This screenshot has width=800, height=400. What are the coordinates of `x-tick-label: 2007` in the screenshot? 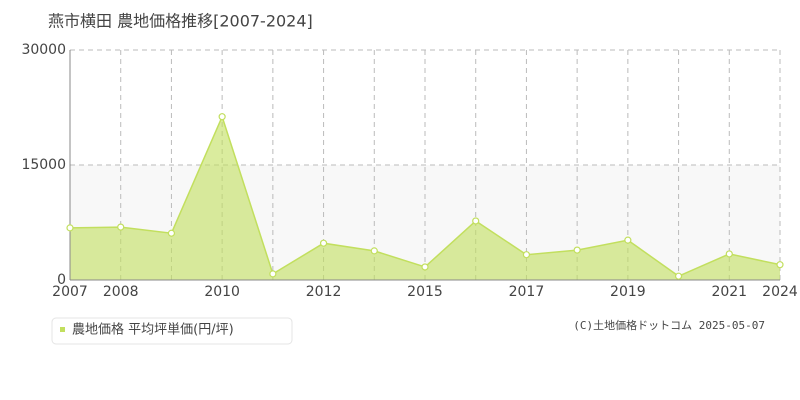 It's located at (70, 292).